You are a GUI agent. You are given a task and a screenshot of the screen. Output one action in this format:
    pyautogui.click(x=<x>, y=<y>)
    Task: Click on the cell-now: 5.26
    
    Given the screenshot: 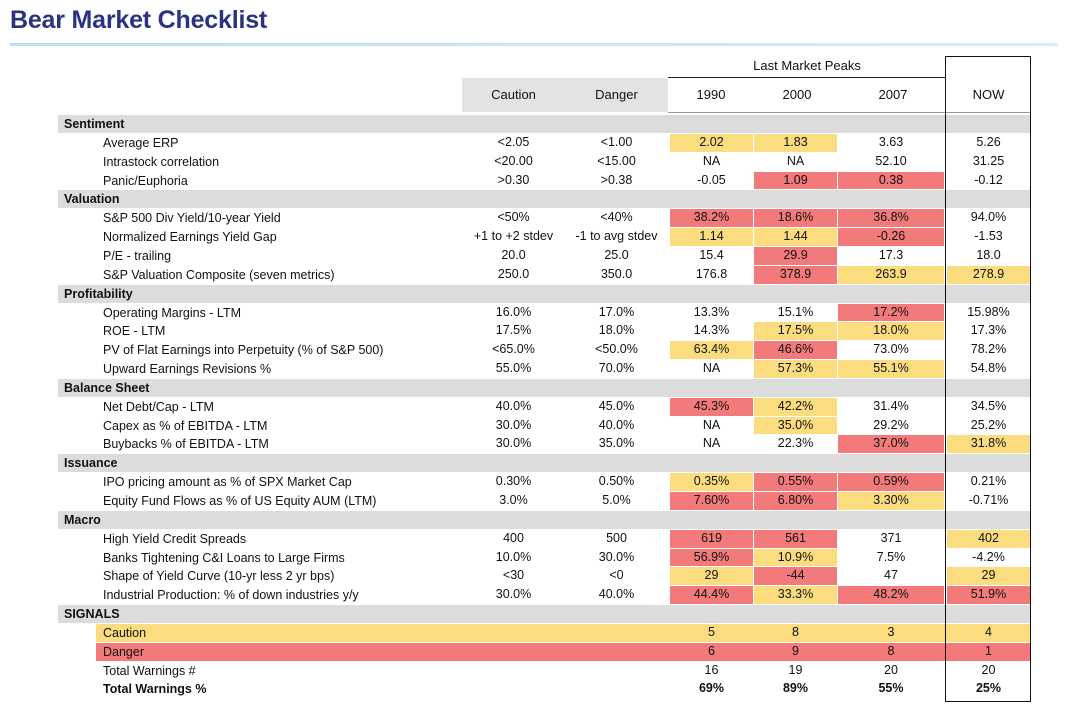 What is the action you would take?
    pyautogui.click(x=988, y=142)
    